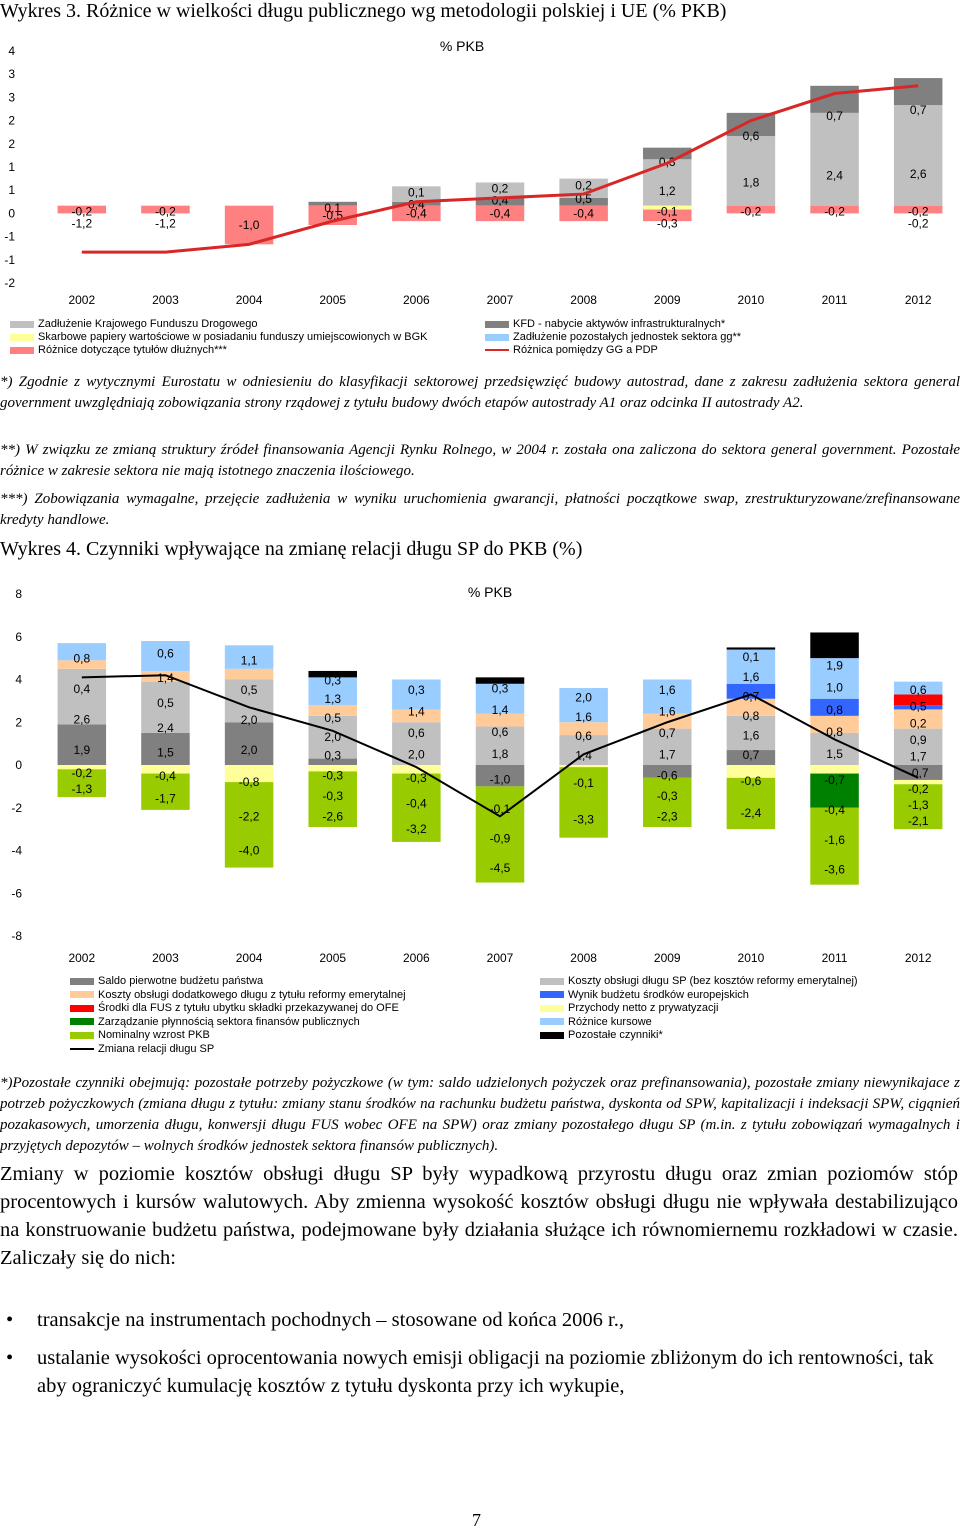  What do you see at coordinates (571, 350) in the screenshot?
I see `legend-item: Różnica pomiędzy GG a PDP` at bounding box center [571, 350].